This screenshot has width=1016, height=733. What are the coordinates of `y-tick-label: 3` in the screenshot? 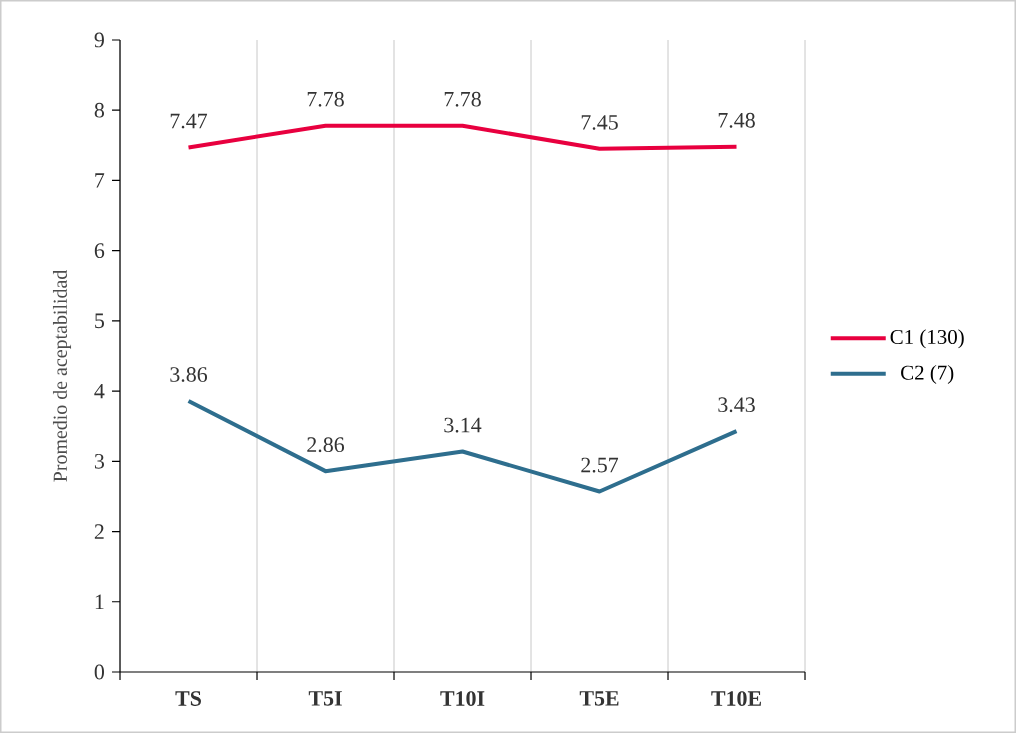 It's located at (99, 461).